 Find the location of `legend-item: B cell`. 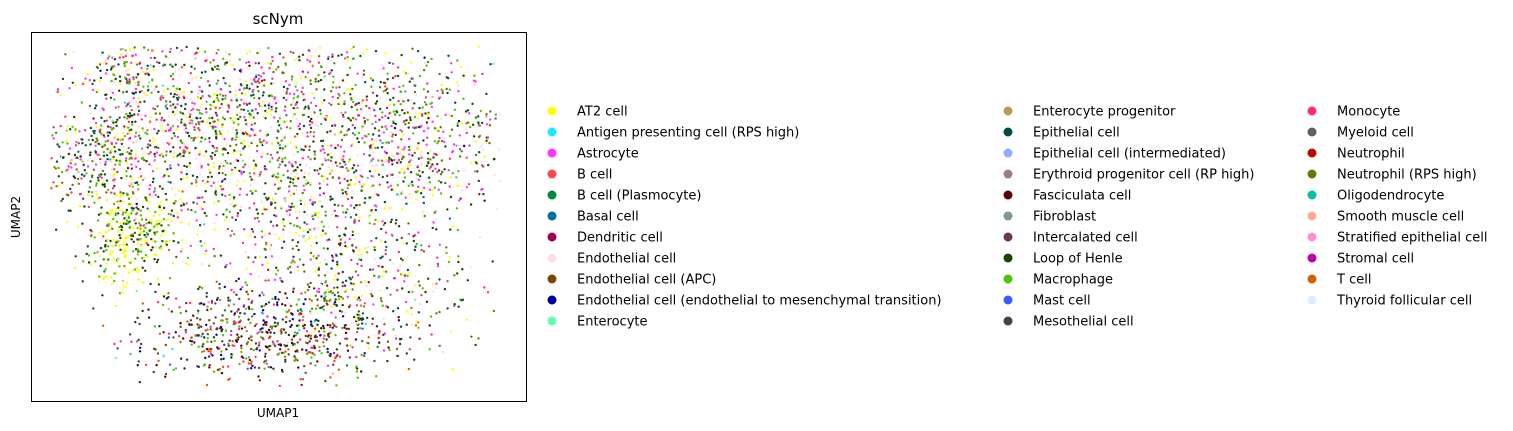

legend-item: B cell is located at coordinates (579, 175).